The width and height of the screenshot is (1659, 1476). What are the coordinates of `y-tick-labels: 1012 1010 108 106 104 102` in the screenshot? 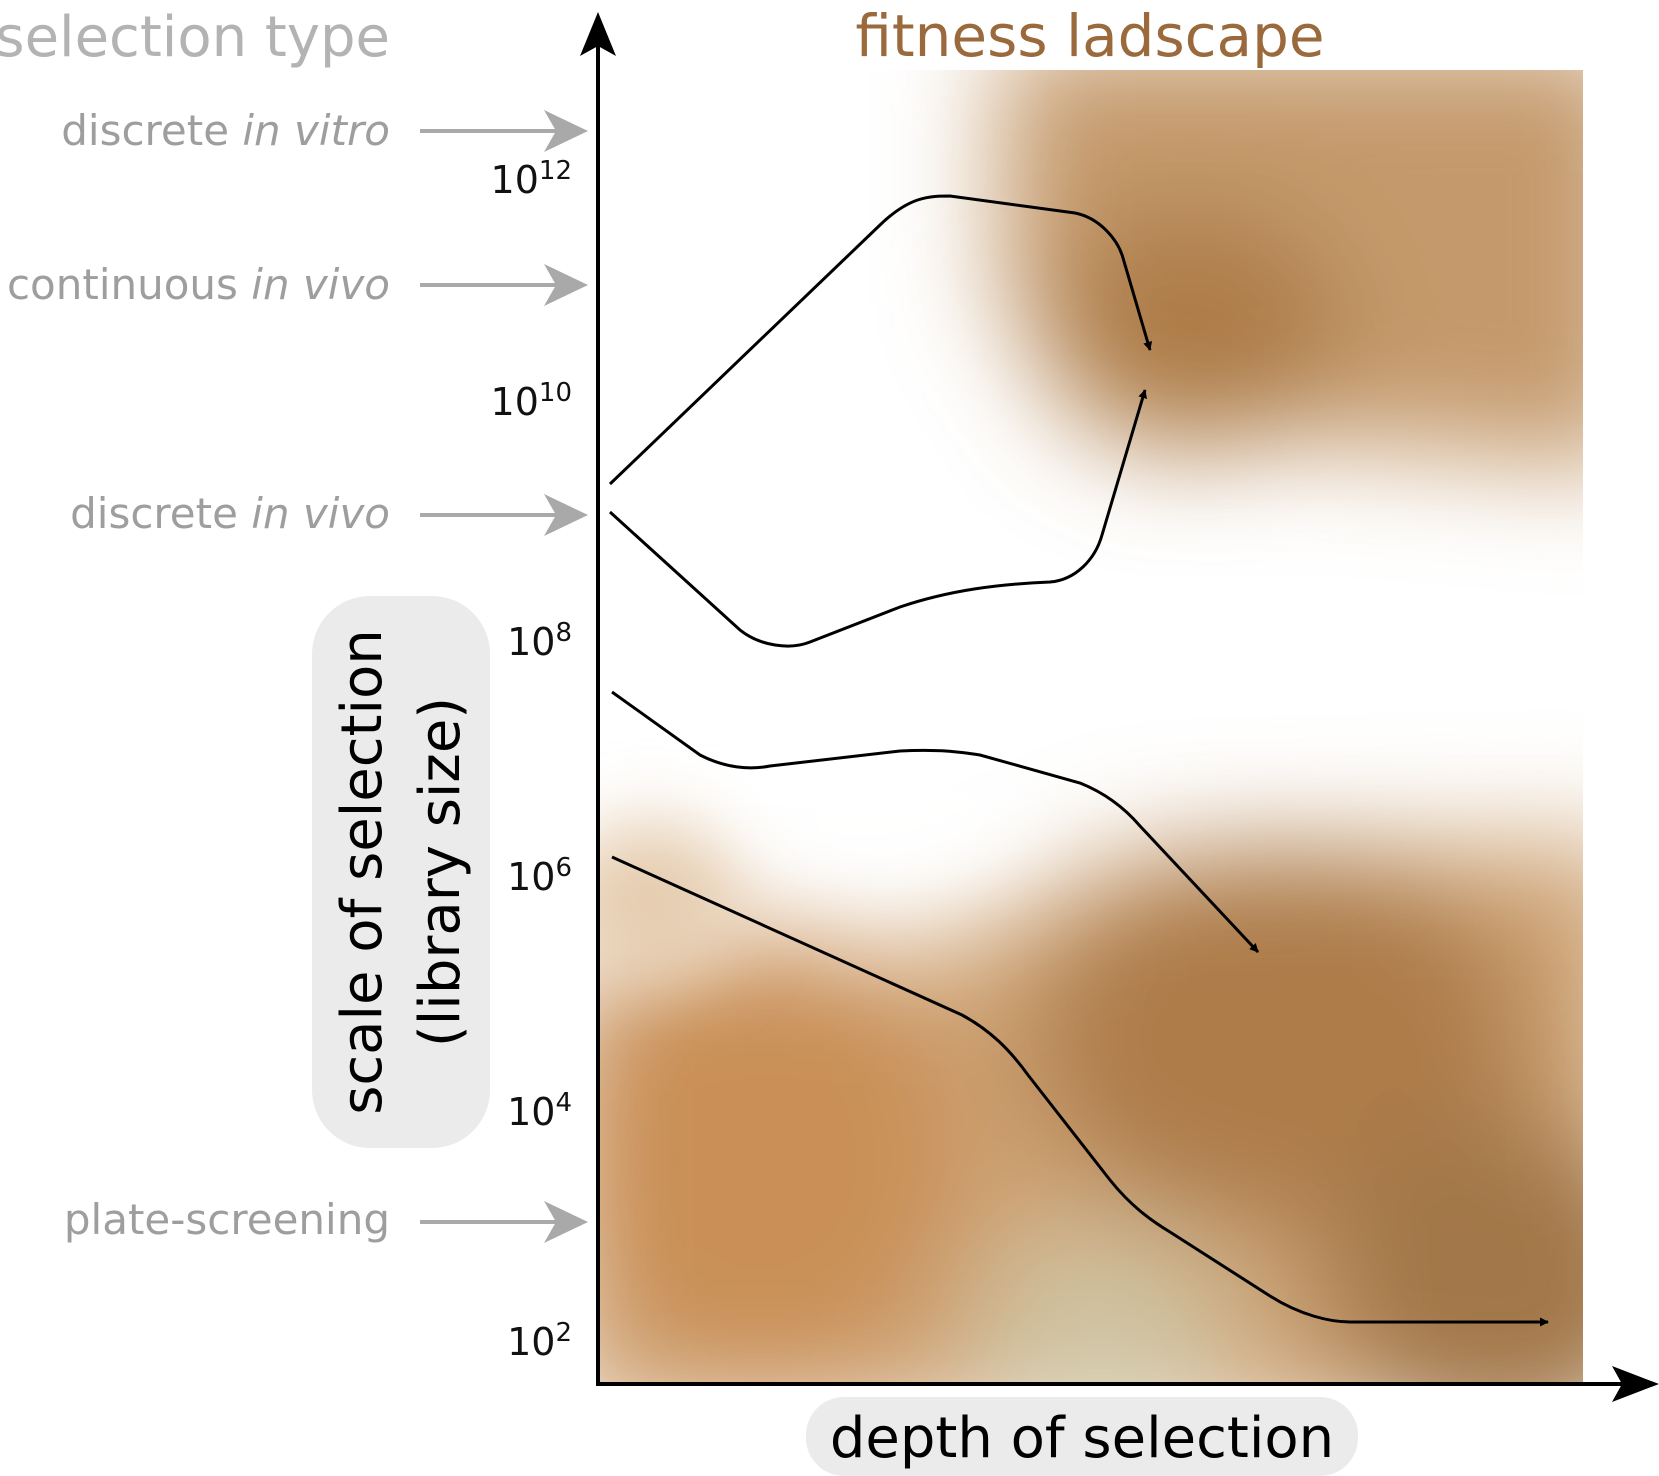 It's located at (531, 760).